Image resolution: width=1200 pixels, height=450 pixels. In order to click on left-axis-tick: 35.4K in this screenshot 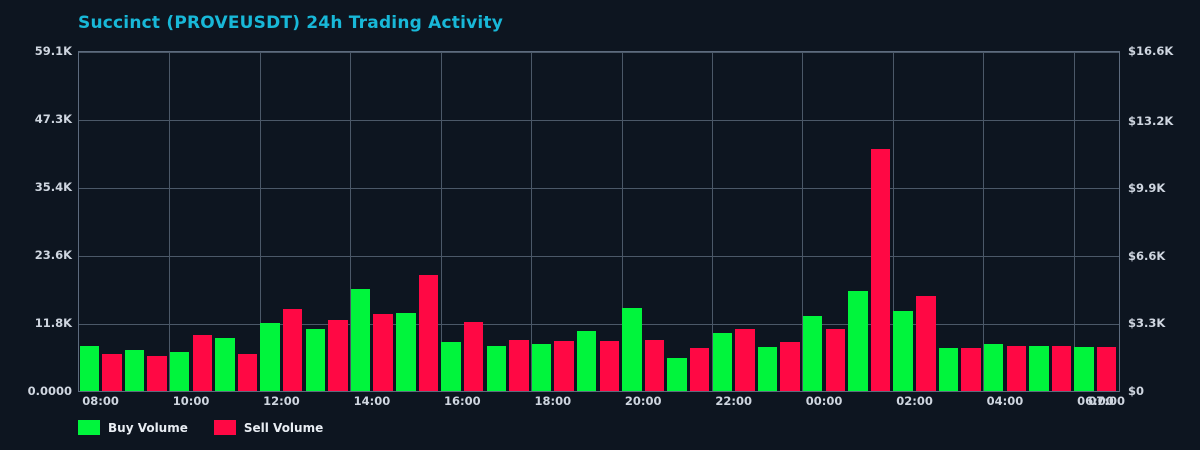, I will do `click(53, 187)`.